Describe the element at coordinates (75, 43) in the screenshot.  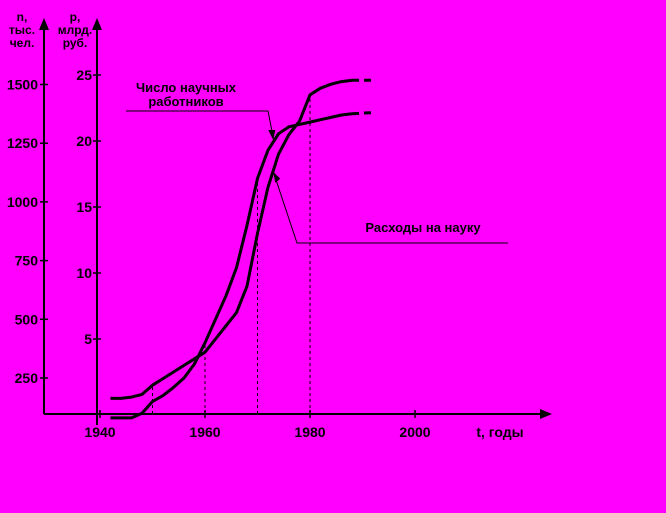
I see `right-axis-title: руб.` at that location.